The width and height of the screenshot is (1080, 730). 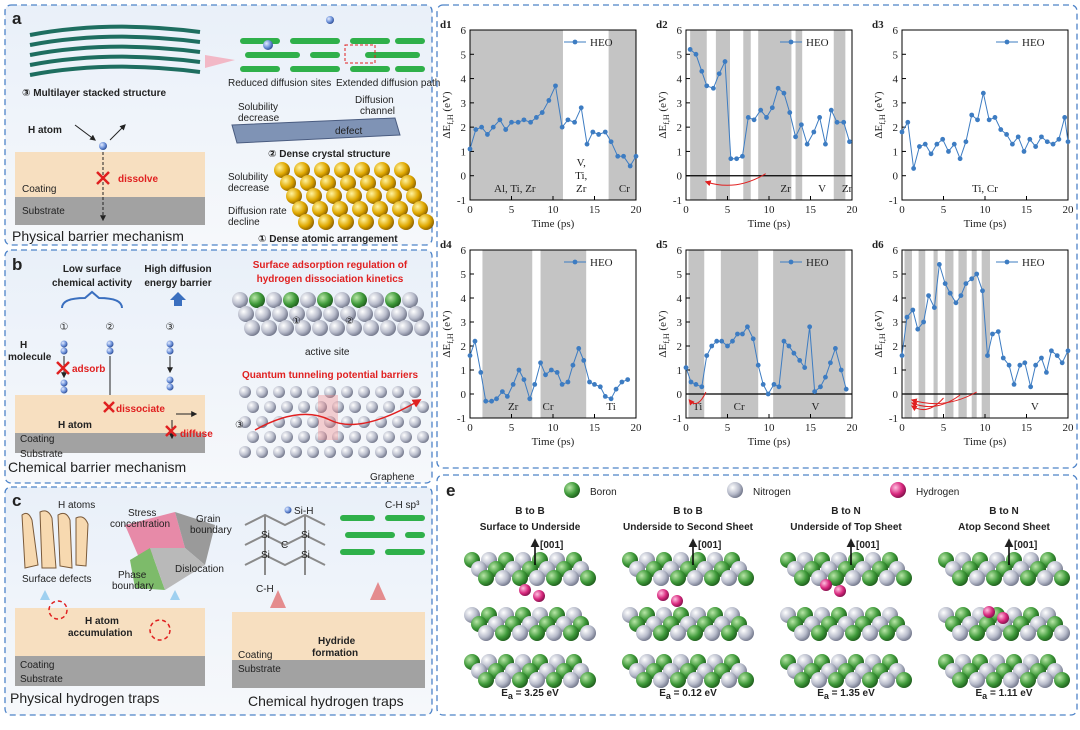 I want to click on atom-label: Si, so click(x=265, y=555).